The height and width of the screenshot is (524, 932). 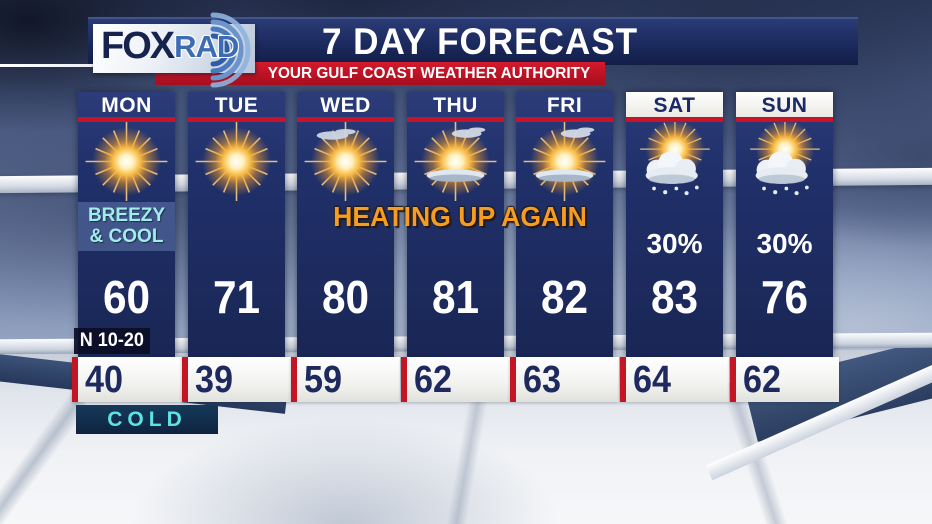 What do you see at coordinates (214, 379) in the screenshot?
I see `low-temp: 39` at bounding box center [214, 379].